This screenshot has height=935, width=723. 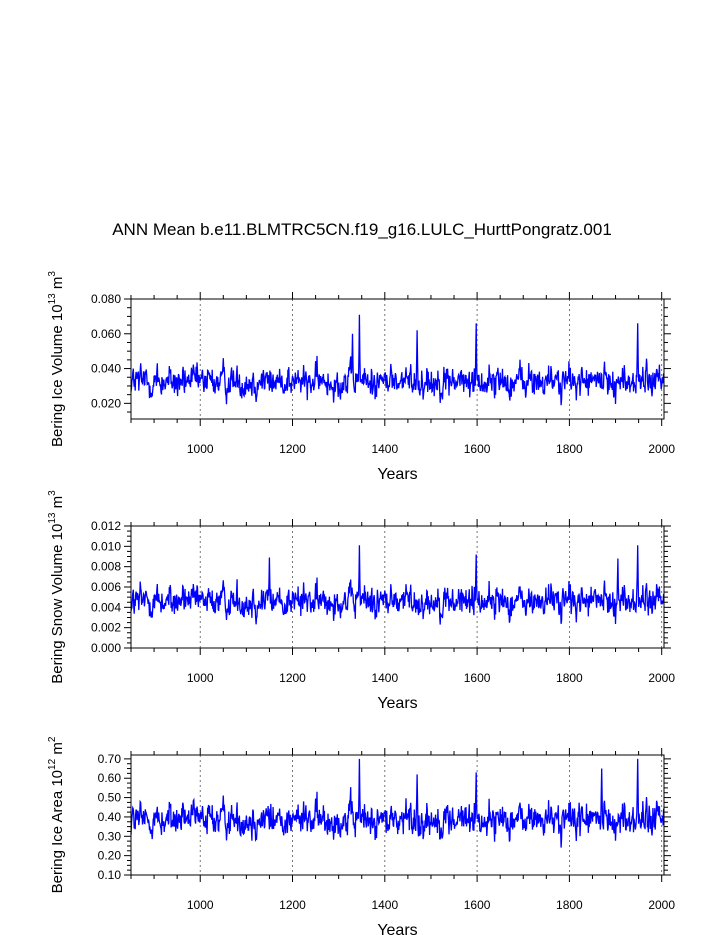 I want to click on y-tick-label: 0.008, so click(x=106, y=567).